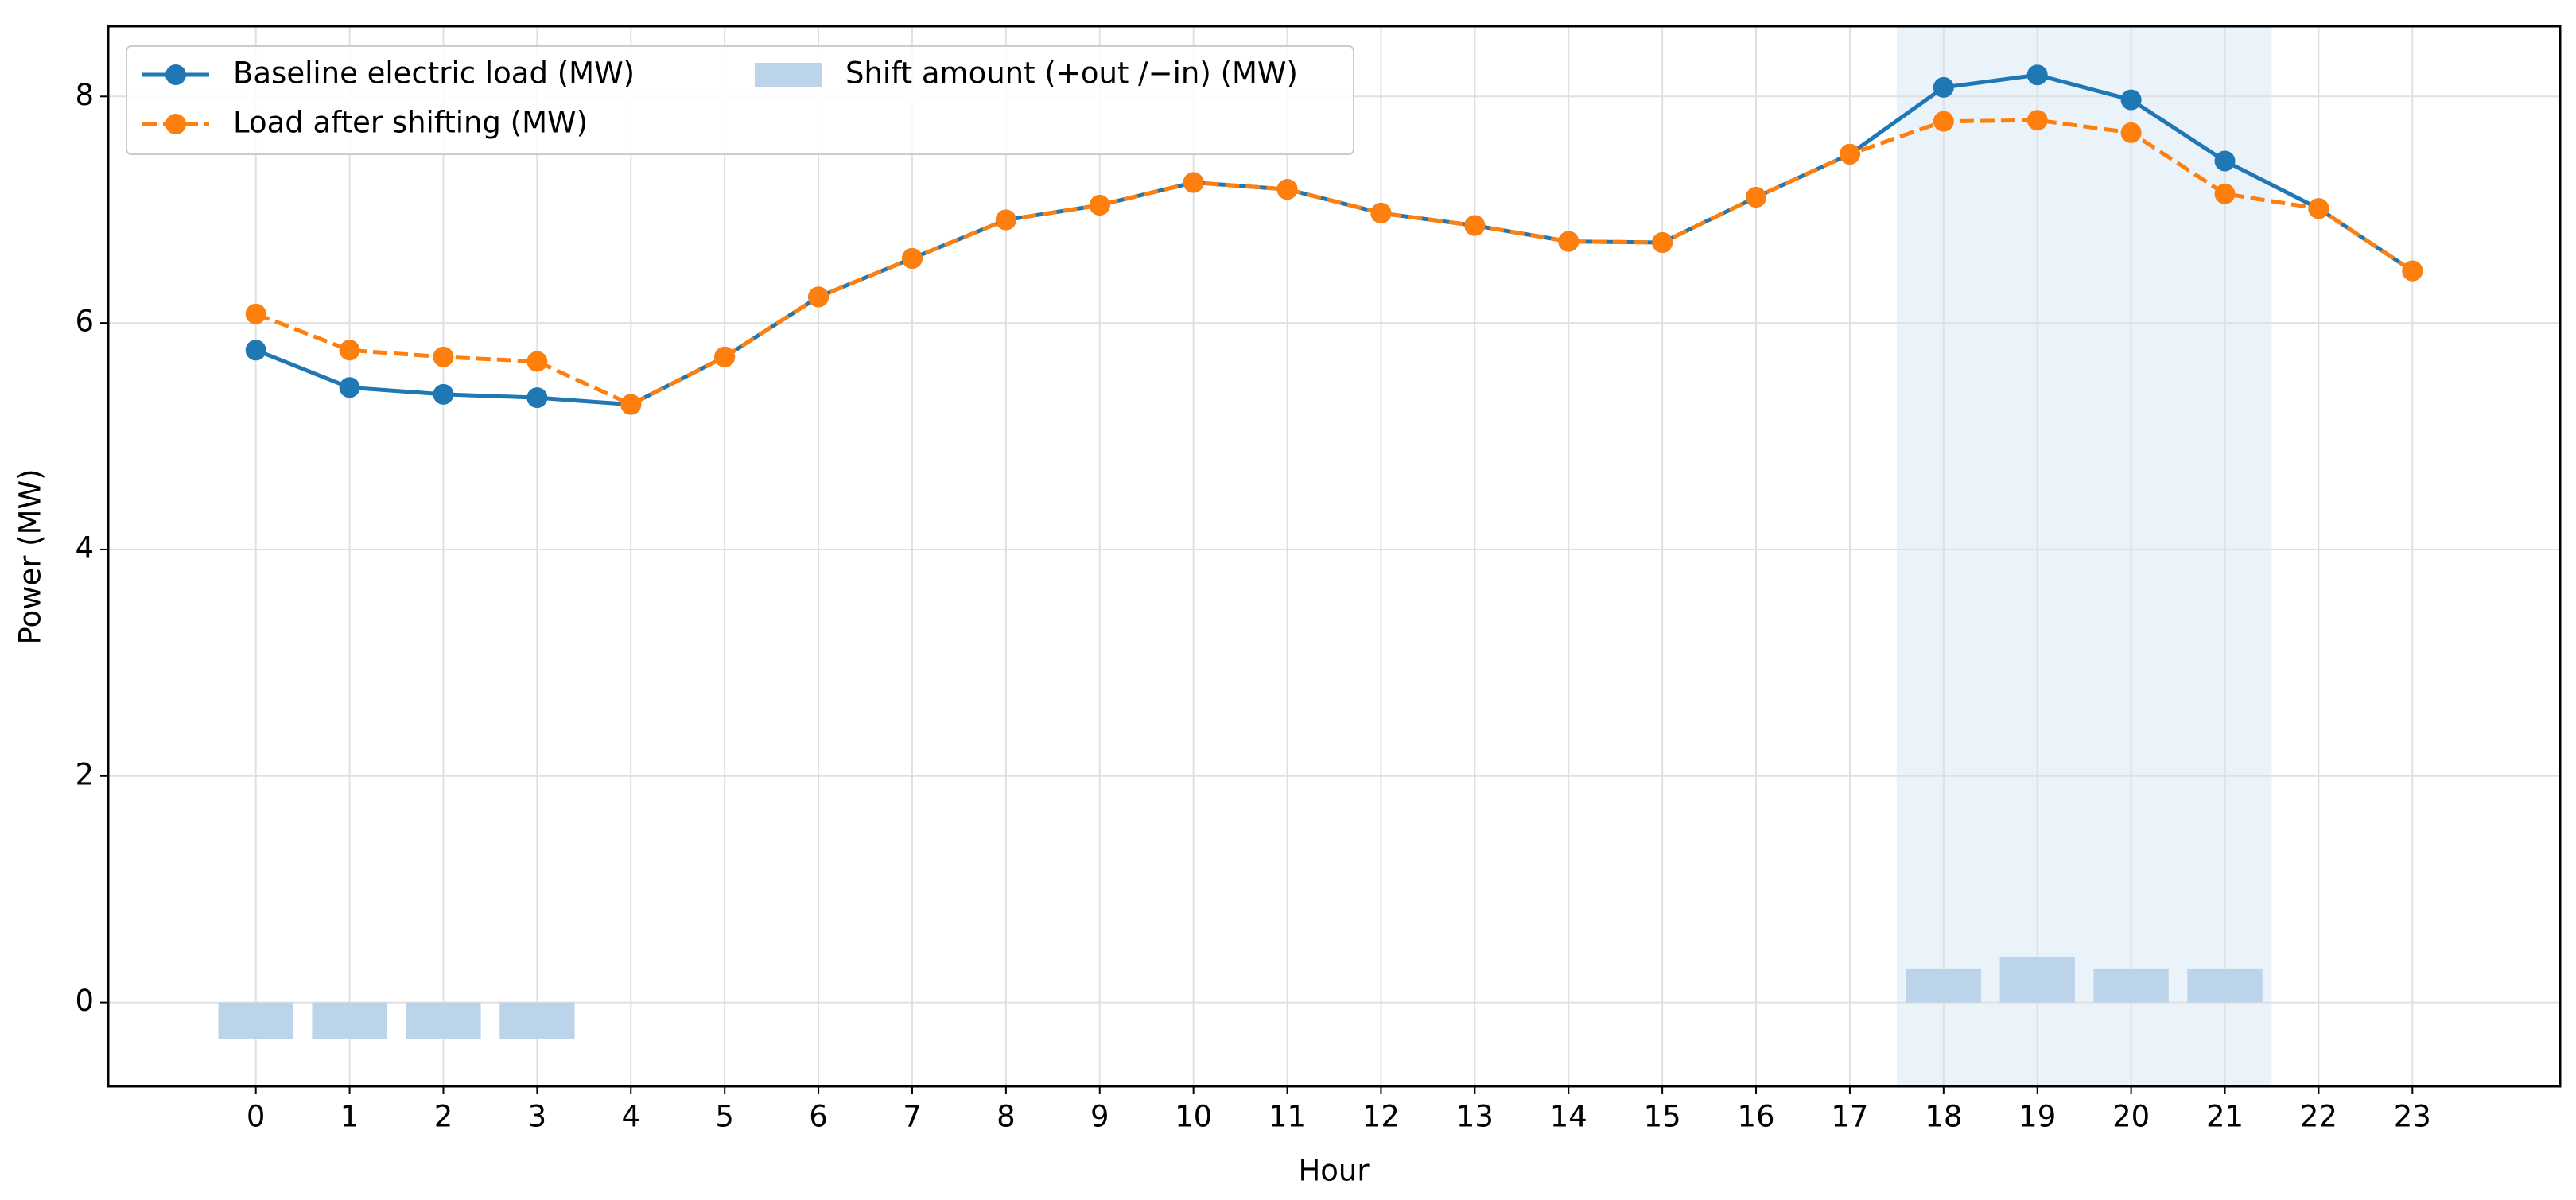  I want to click on x-tick-label: 3, so click(537, 1117).